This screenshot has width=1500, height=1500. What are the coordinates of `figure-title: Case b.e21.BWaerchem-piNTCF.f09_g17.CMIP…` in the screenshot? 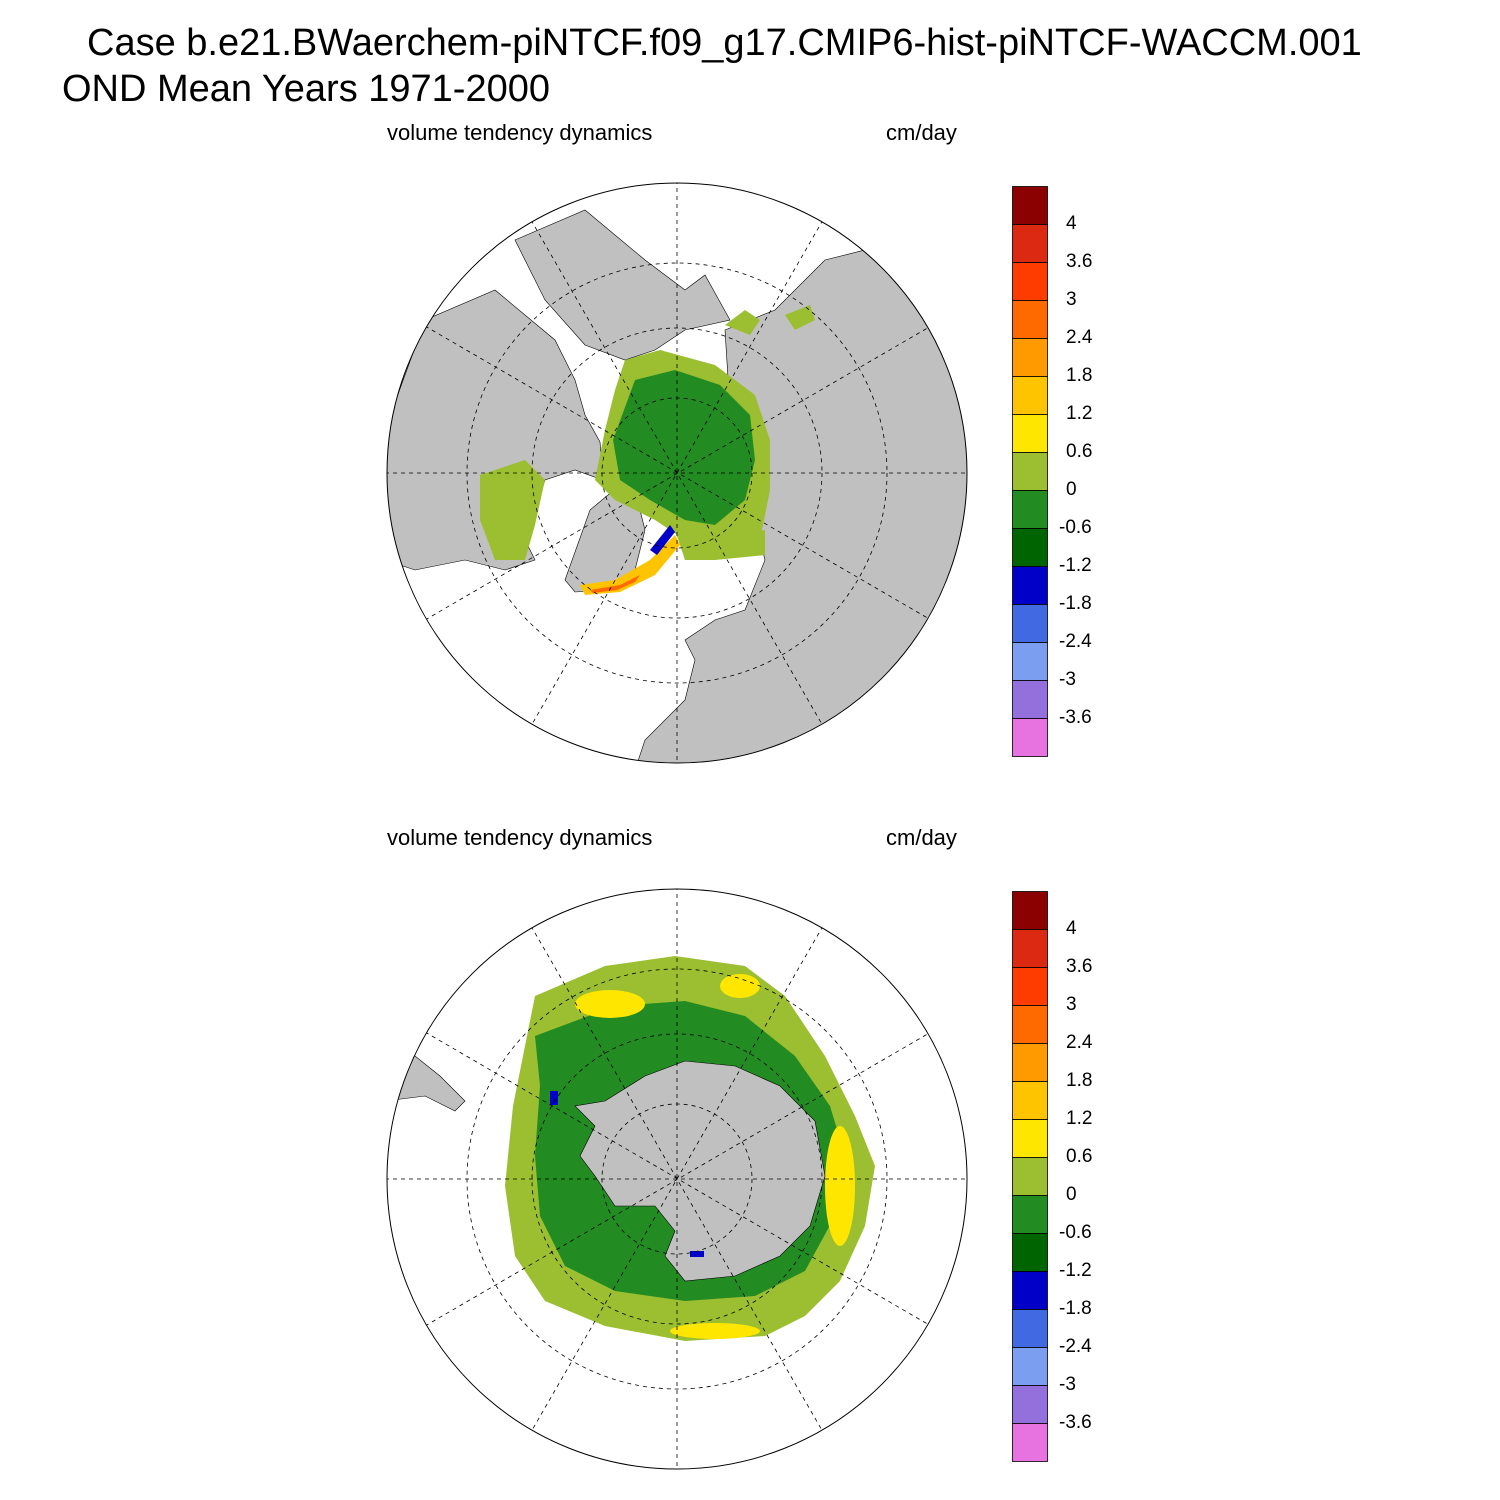 It's located at (724, 43).